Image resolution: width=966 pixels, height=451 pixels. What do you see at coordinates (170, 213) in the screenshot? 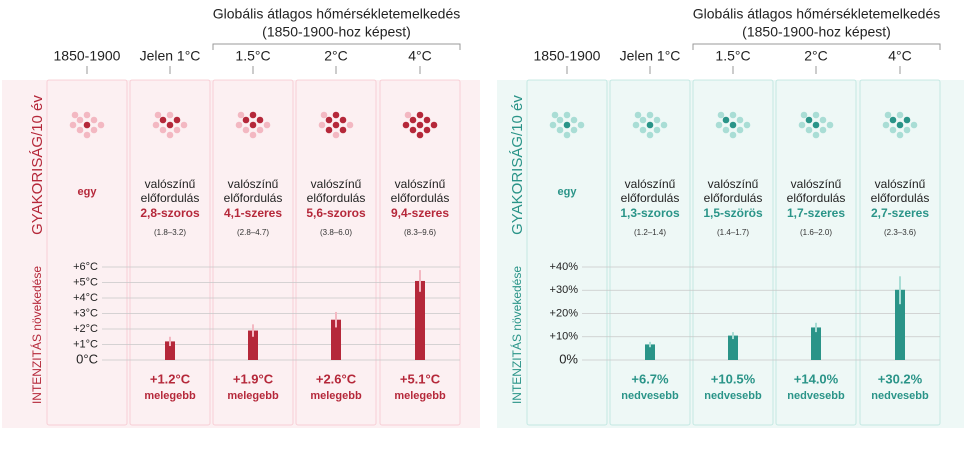
I see `frequency-factor: 2,8-szoros` at bounding box center [170, 213].